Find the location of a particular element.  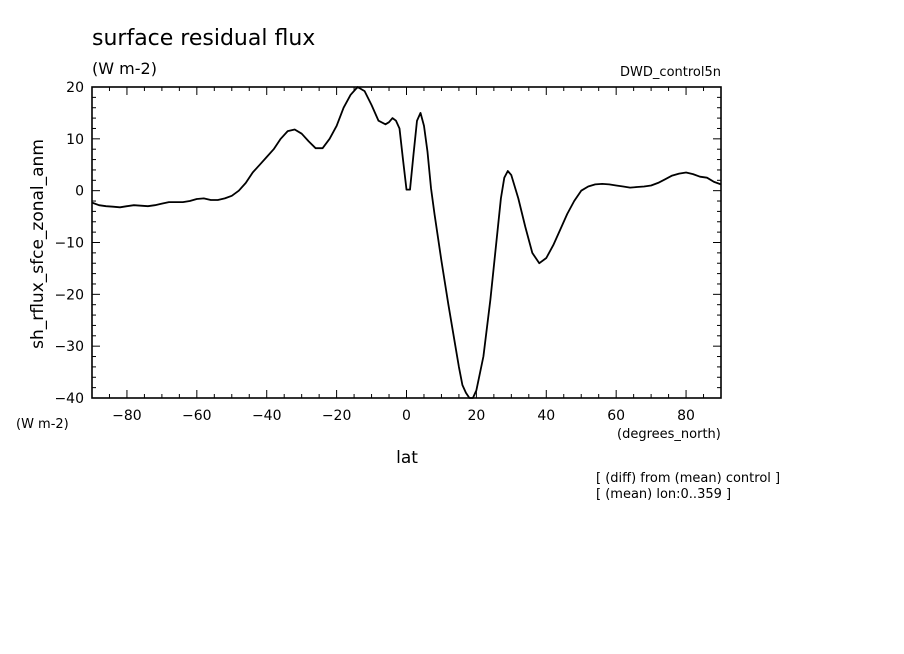

dataset-label: DWD_control5n is located at coordinates (670, 72).